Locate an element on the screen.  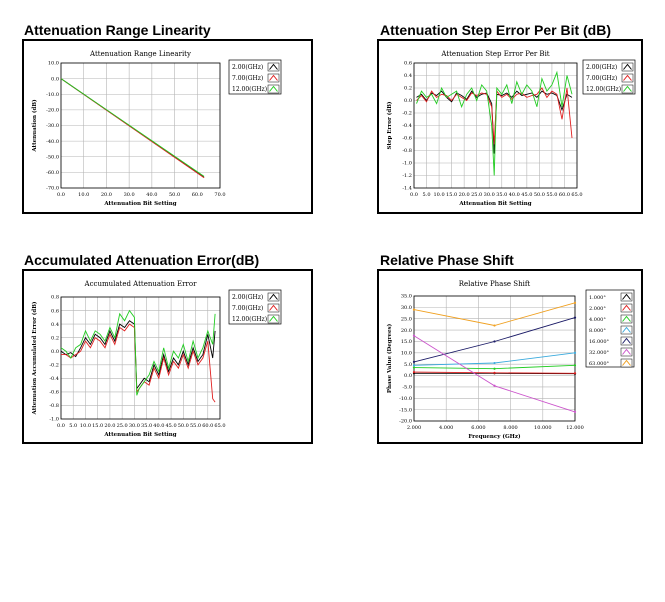
x-tick-label: 20.0 is located at coordinates (106, 195).